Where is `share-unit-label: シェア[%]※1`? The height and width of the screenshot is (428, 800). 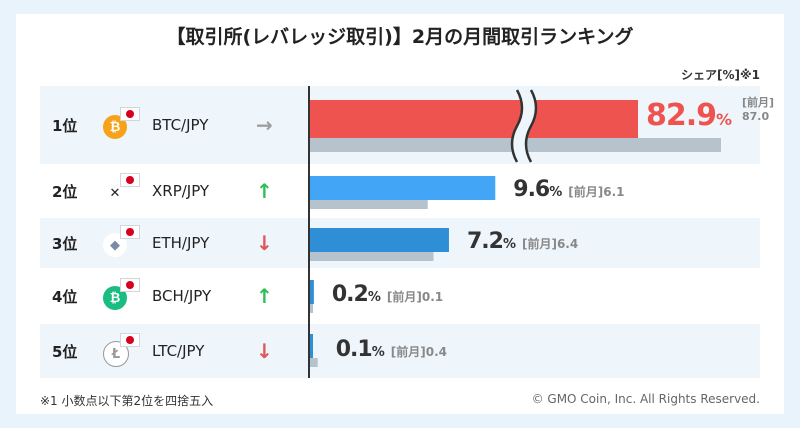 share-unit-label: シェア[%]※1 is located at coordinates (720, 75).